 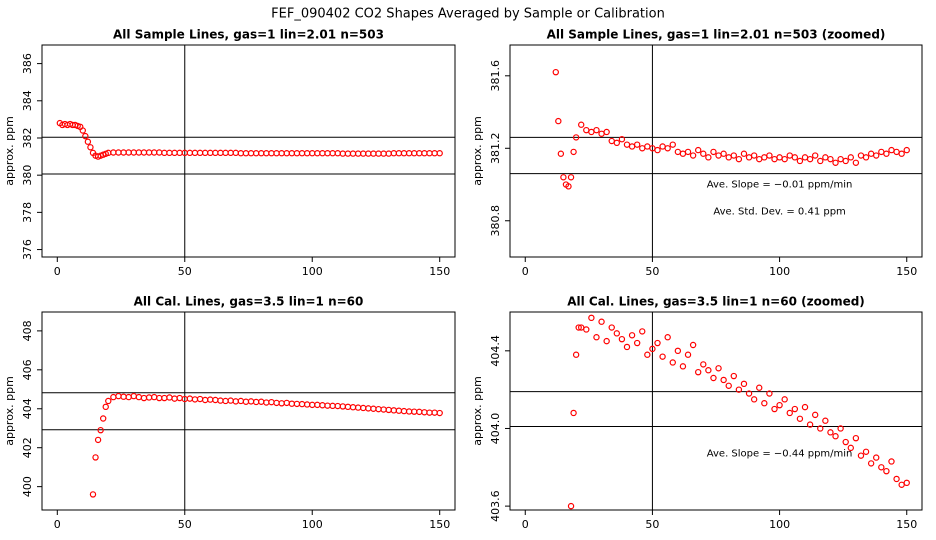 I want to click on chart-title: All Cal. Lines, gas=3.5 lin=1 n=60, so click(x=249, y=302).